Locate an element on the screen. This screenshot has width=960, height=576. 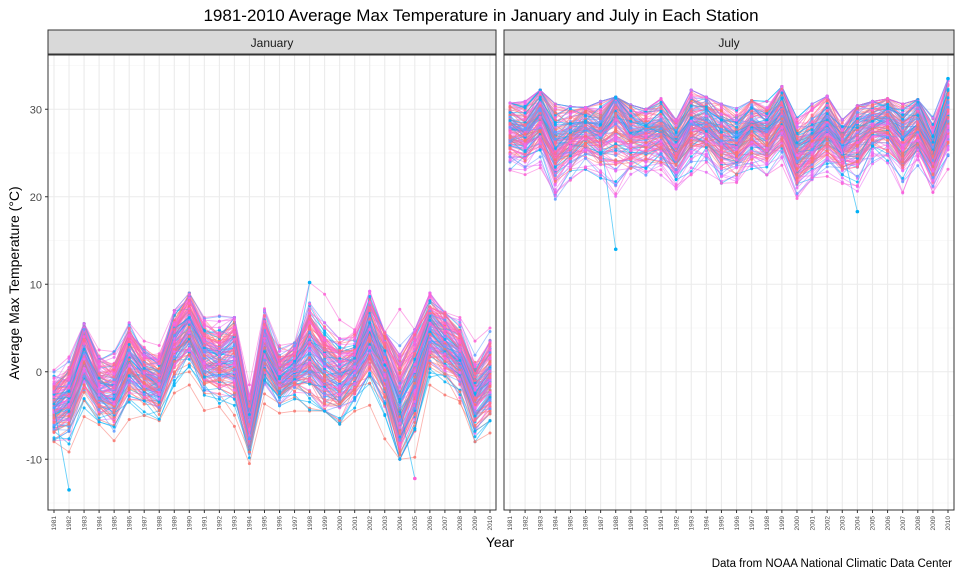
x-tick-label: 2008 is located at coordinates (460, 523).